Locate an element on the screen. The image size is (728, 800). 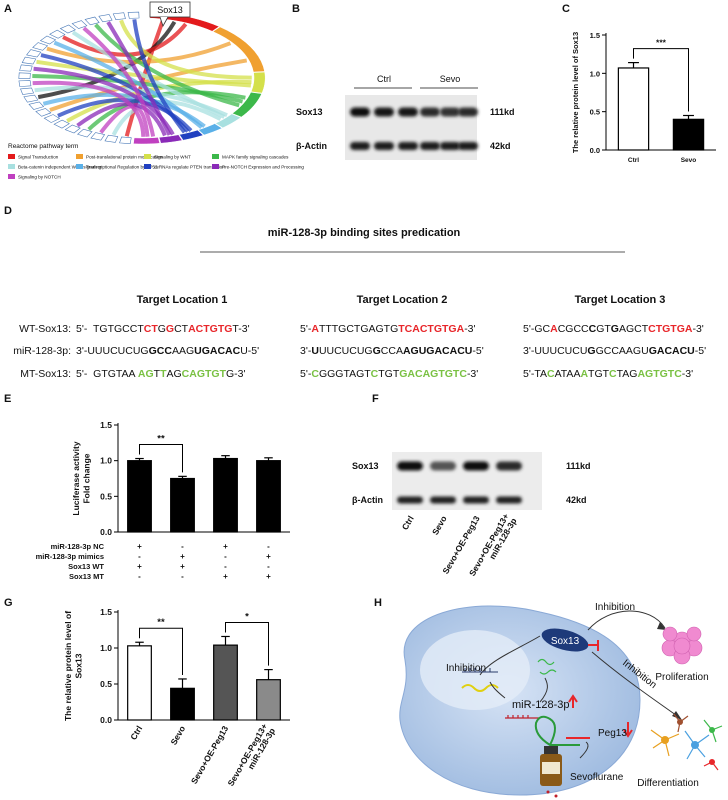
sequence-part: AAG is located at coordinates (183, 351).